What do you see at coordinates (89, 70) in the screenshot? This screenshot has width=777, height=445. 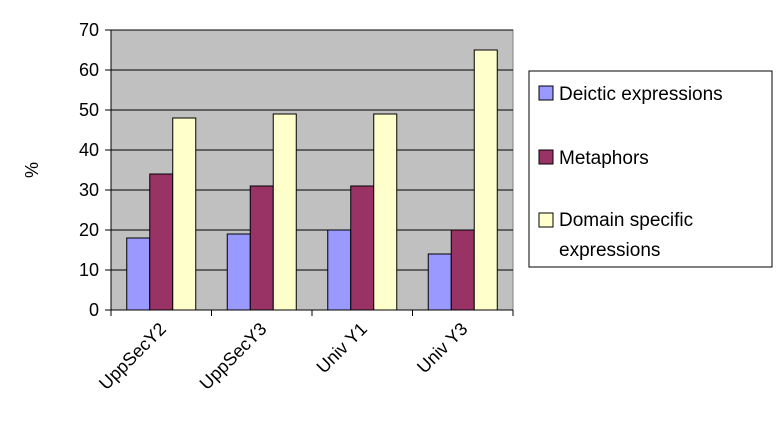 I see `y-tick-label: 60` at bounding box center [89, 70].